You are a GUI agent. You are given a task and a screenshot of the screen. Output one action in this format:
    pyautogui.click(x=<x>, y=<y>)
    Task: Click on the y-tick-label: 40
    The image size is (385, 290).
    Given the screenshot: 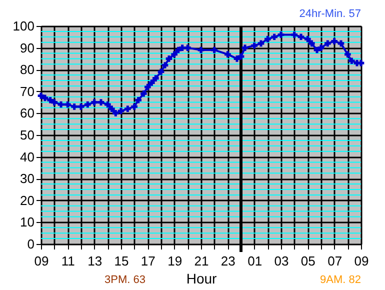 What is the action you would take?
    pyautogui.click(x=27, y=156)
    